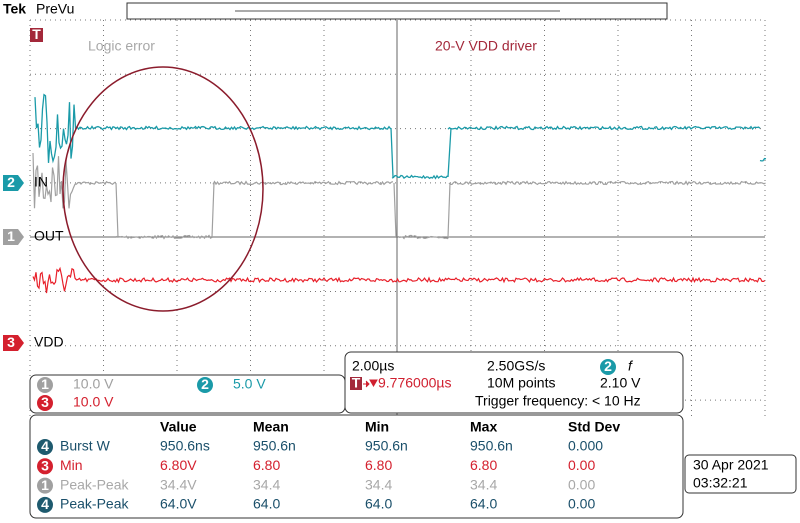 The height and width of the screenshot is (523, 800). What do you see at coordinates (486, 46) in the screenshot?
I see `annotation: 20-V VDD driver` at bounding box center [486, 46].